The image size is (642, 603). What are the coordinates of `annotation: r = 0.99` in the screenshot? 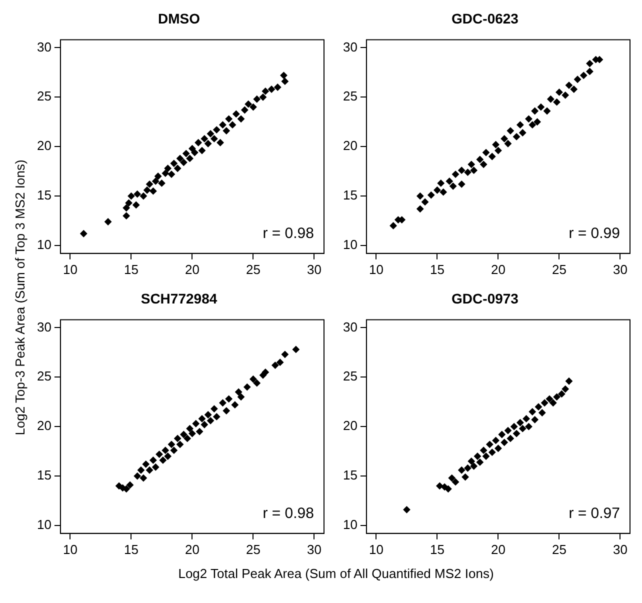 It's located at (594, 233).